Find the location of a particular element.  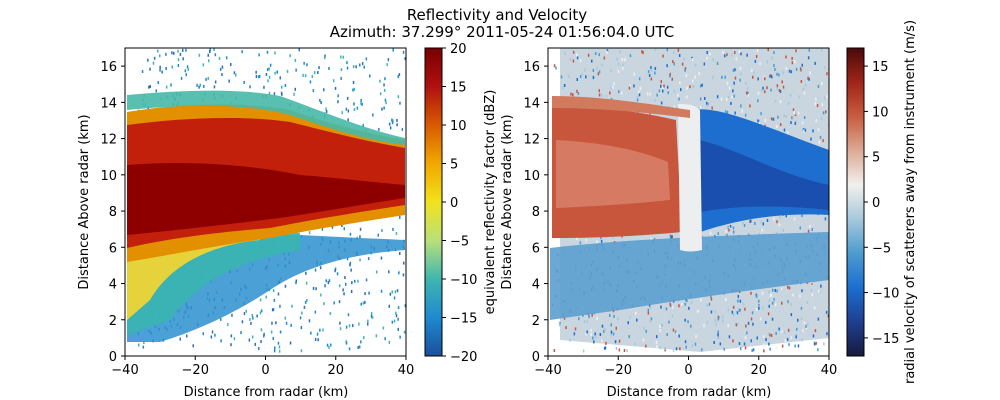

velocity-colorbar-tick-label: 10 is located at coordinates (880, 112).